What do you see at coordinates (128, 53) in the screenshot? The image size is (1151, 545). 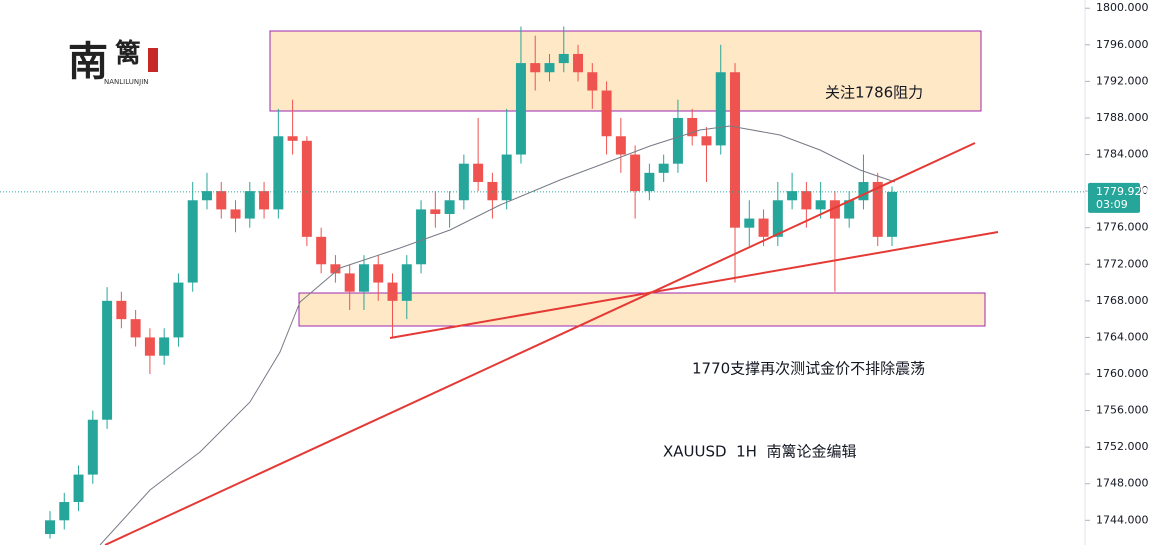 I see `logo-char: 篱` at bounding box center [128, 53].